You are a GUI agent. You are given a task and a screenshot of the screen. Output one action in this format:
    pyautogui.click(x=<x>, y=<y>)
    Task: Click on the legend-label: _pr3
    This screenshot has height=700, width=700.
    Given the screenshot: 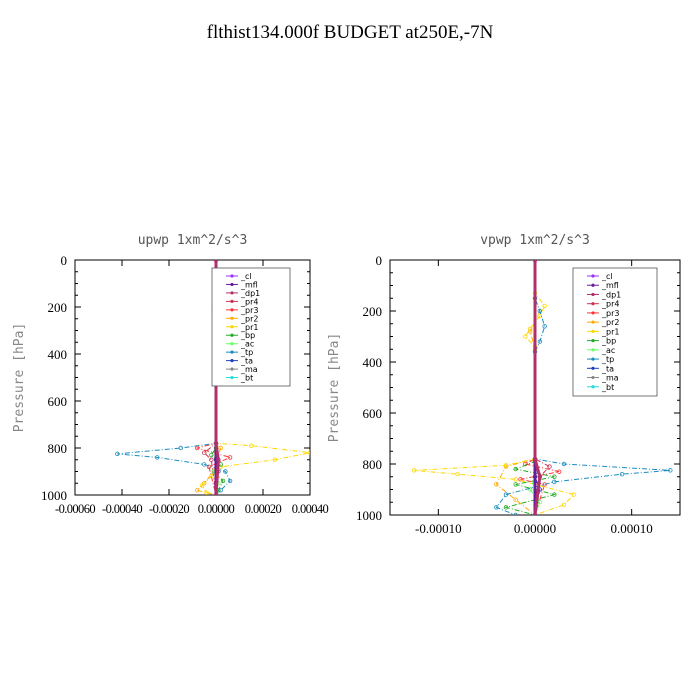 What is the action you would take?
    pyautogui.click(x=249, y=310)
    